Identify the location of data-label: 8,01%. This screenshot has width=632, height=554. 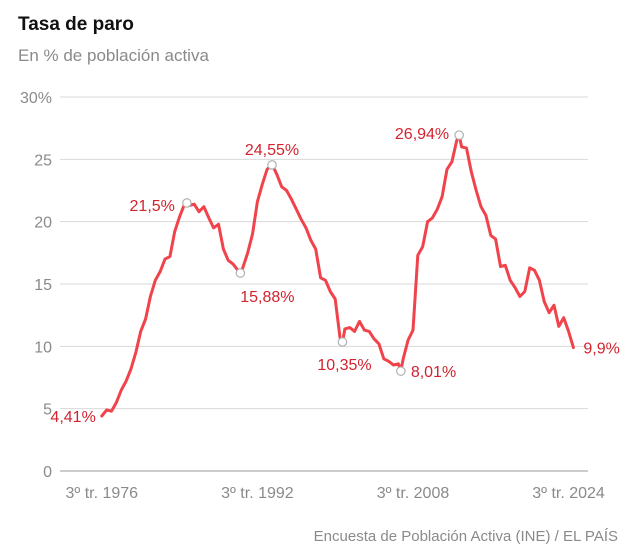
(433, 372).